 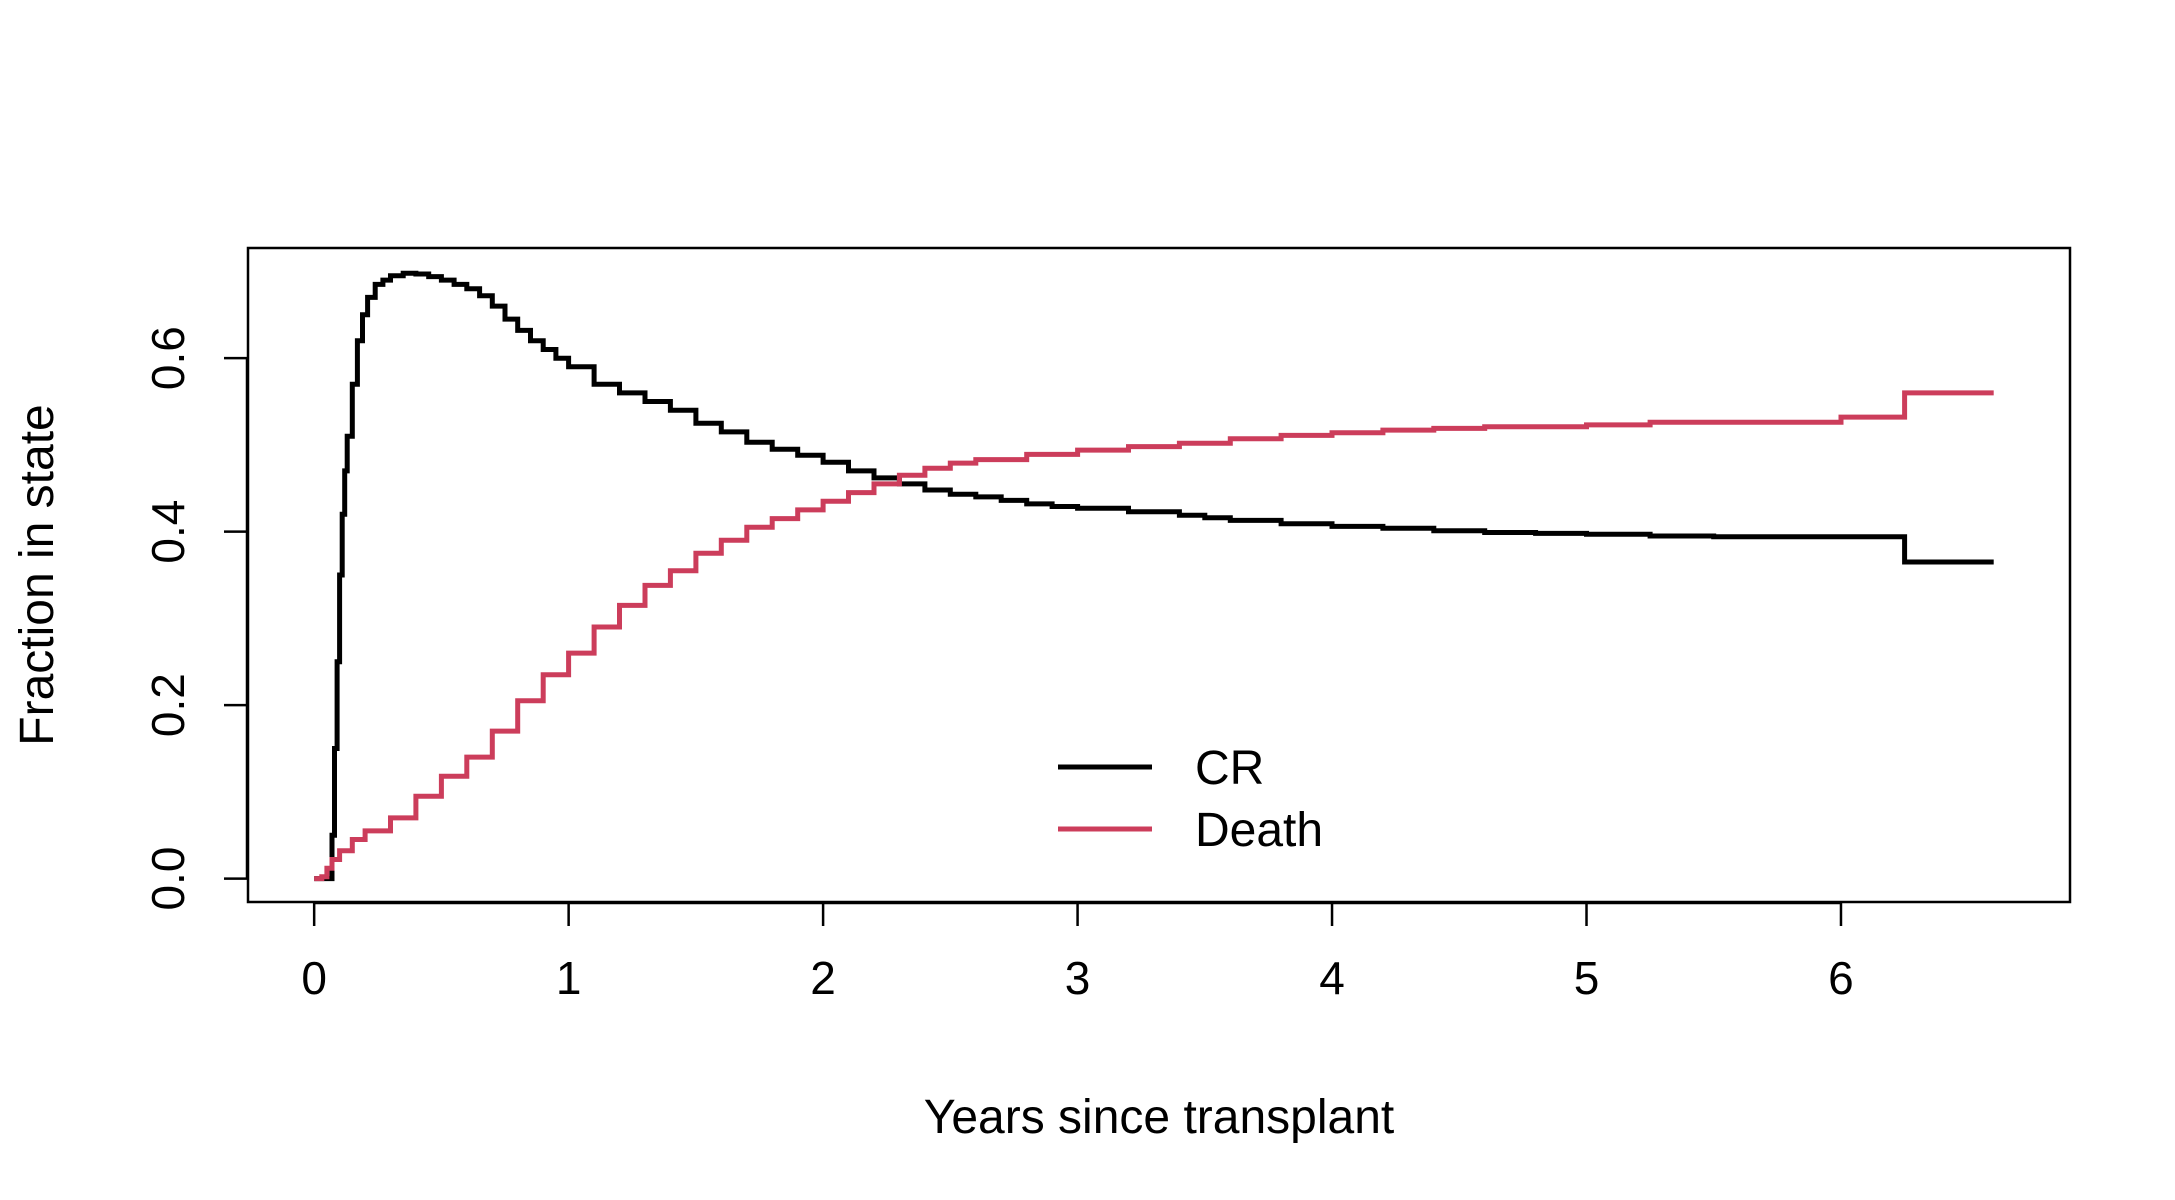 I want to click on x-axis: 0 1 2 3 4 5 6, so click(x=1077, y=952).